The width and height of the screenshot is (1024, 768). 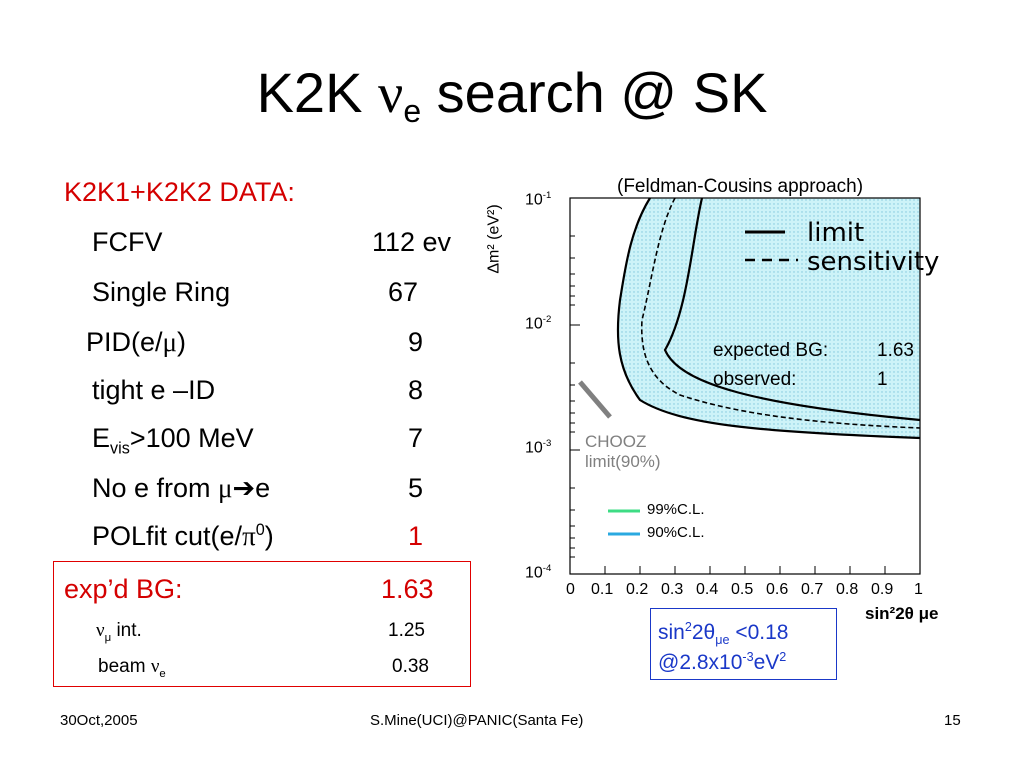 I want to click on x-tick-label: 0.7, so click(x=812, y=589).